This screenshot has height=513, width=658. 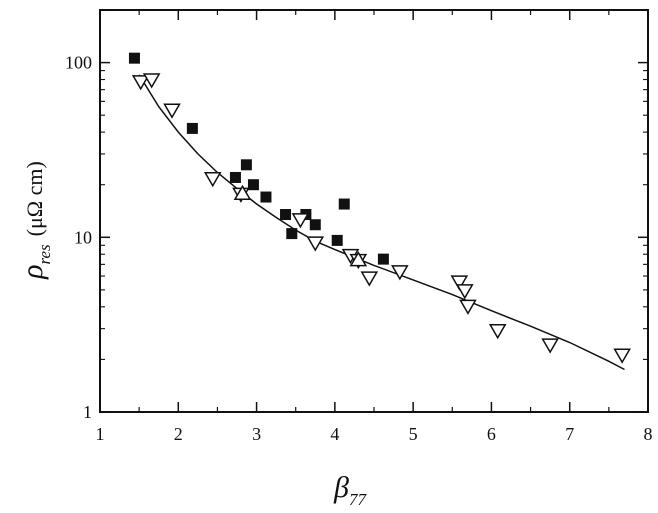 I want to click on x-axis-subscript: 77, so click(x=358, y=499).